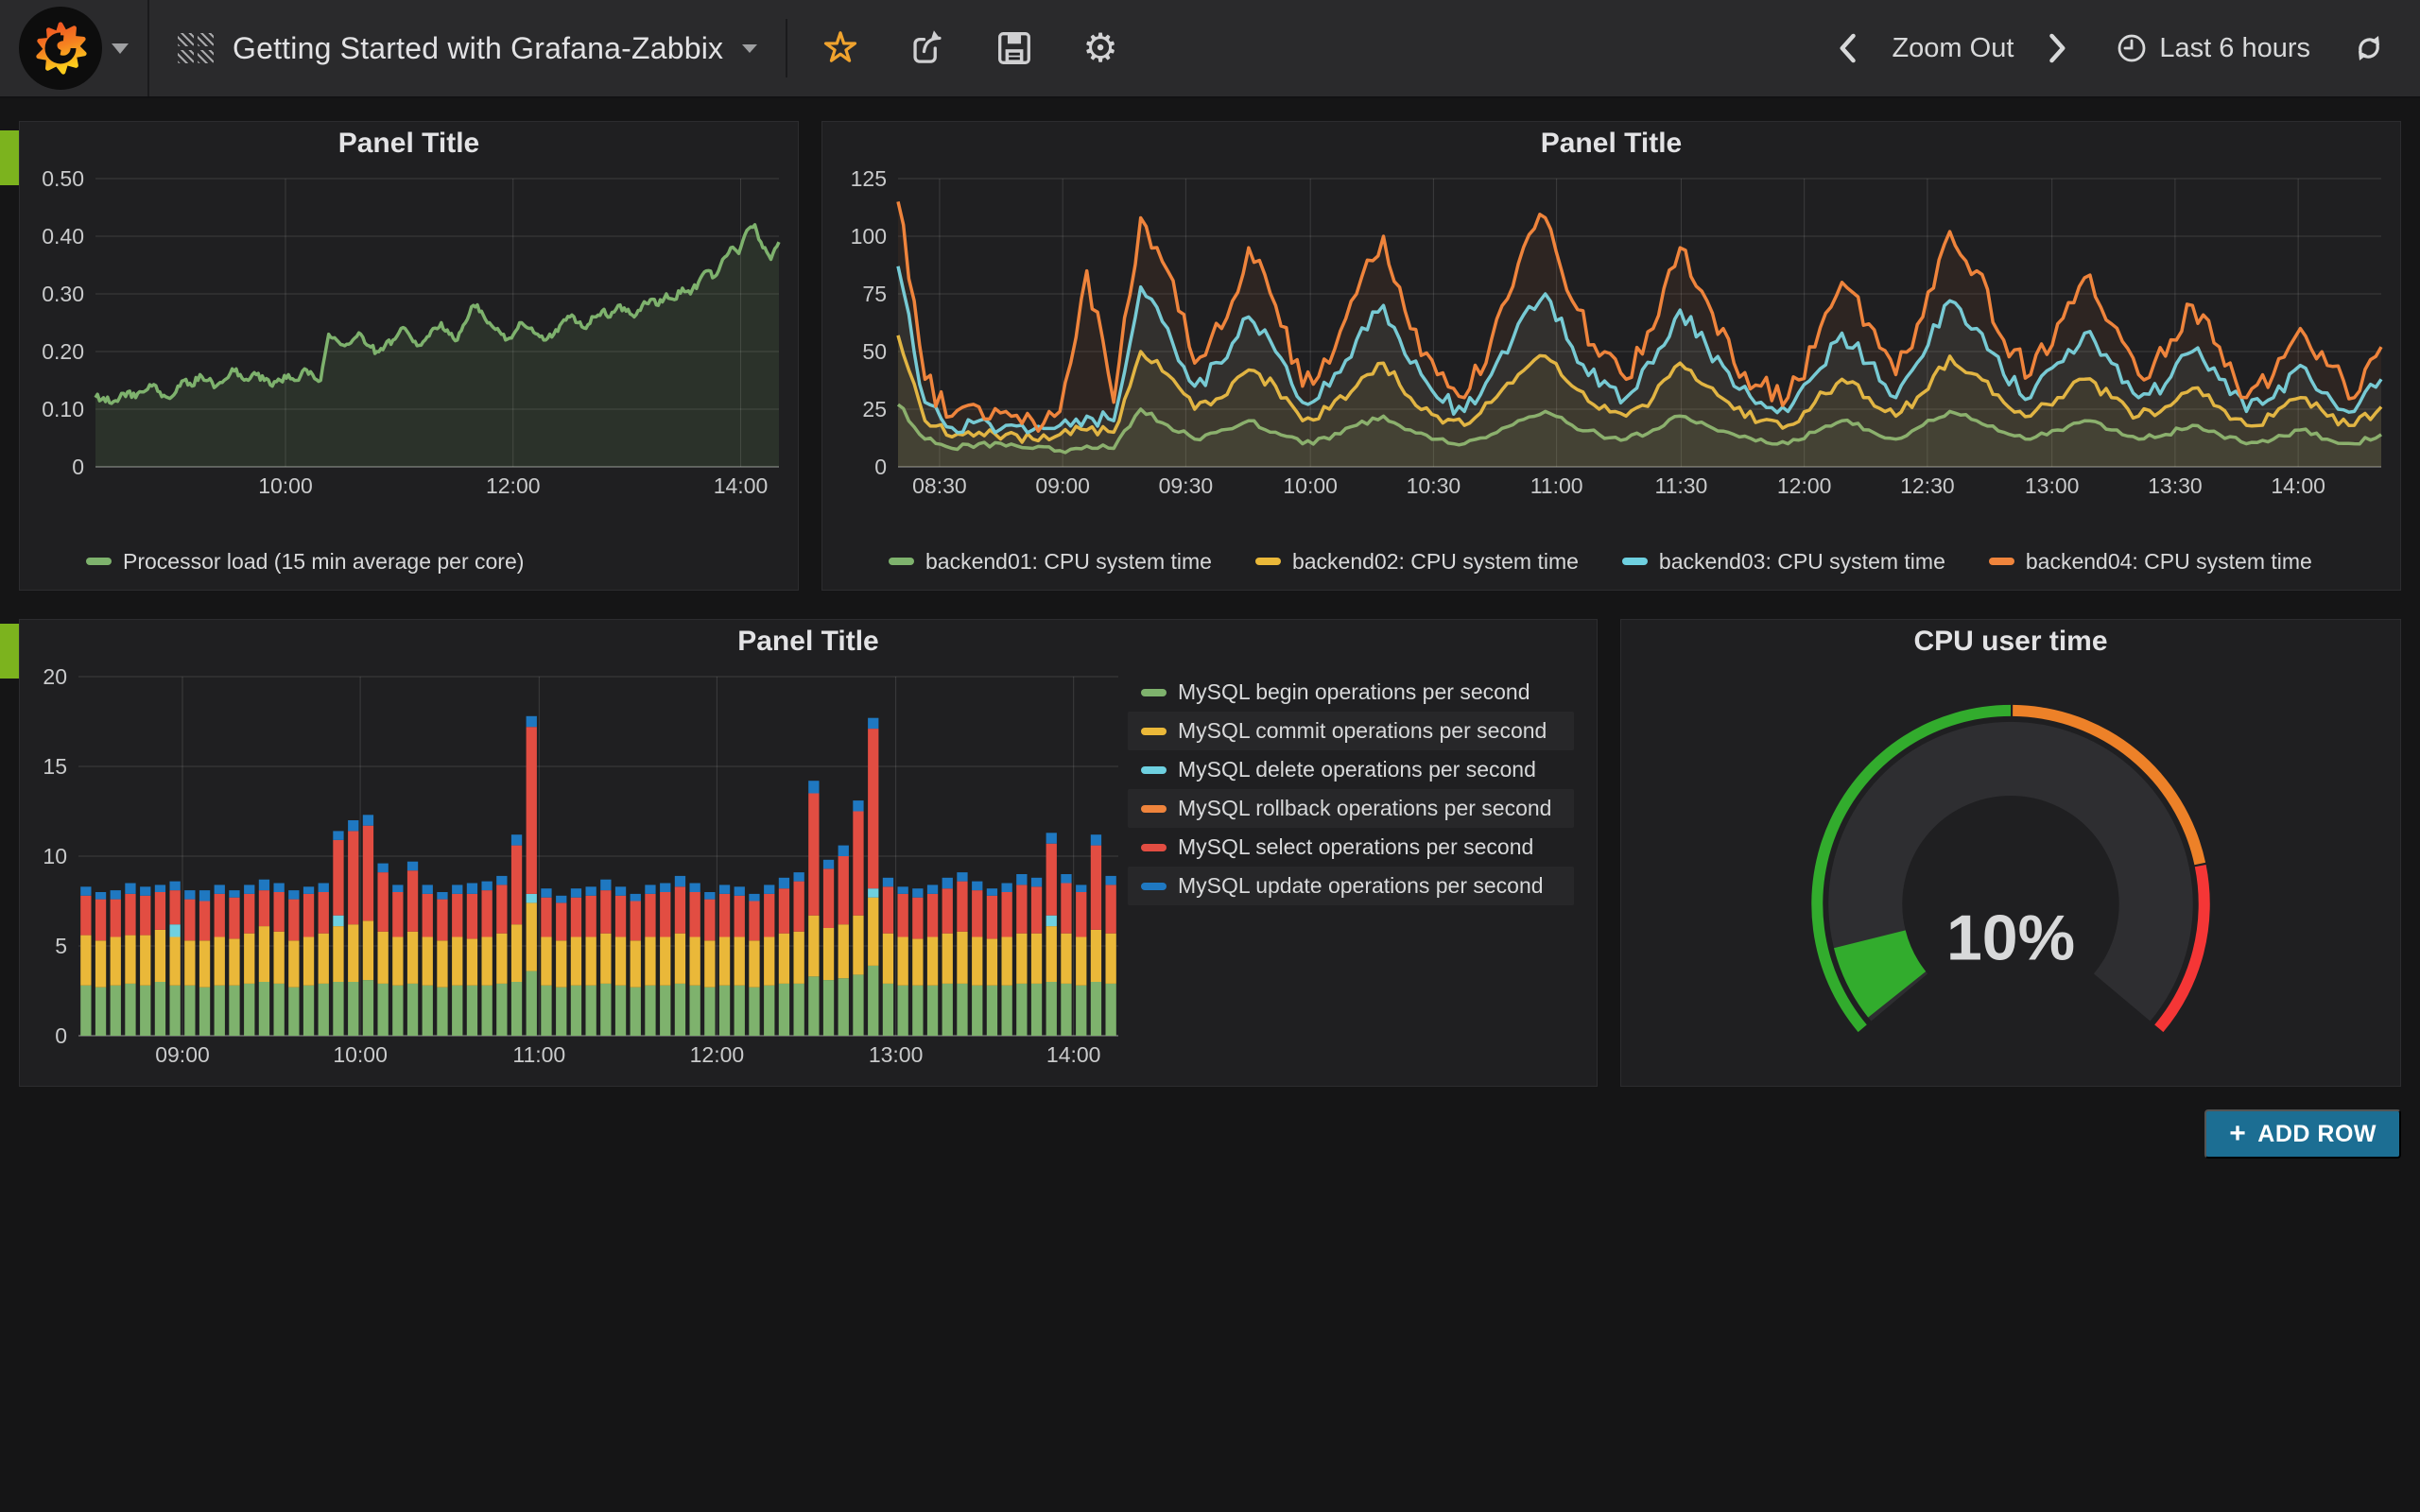 This screenshot has width=2420, height=1512. Describe the element at coordinates (1356, 846) in the screenshot. I see `legend-label: MySQL select operations per second` at that location.